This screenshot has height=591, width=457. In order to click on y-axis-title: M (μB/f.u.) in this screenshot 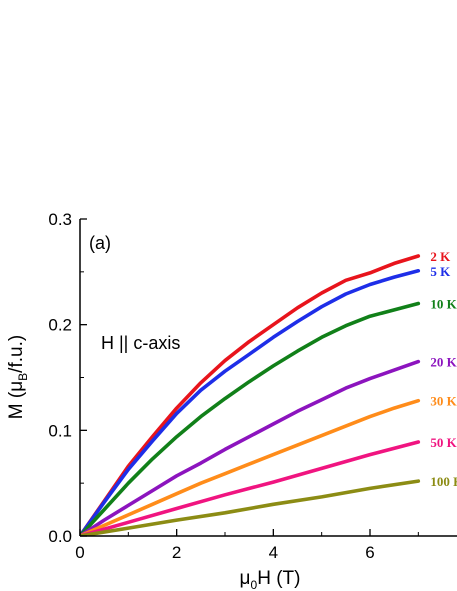, I will do `click(18, 377)`.